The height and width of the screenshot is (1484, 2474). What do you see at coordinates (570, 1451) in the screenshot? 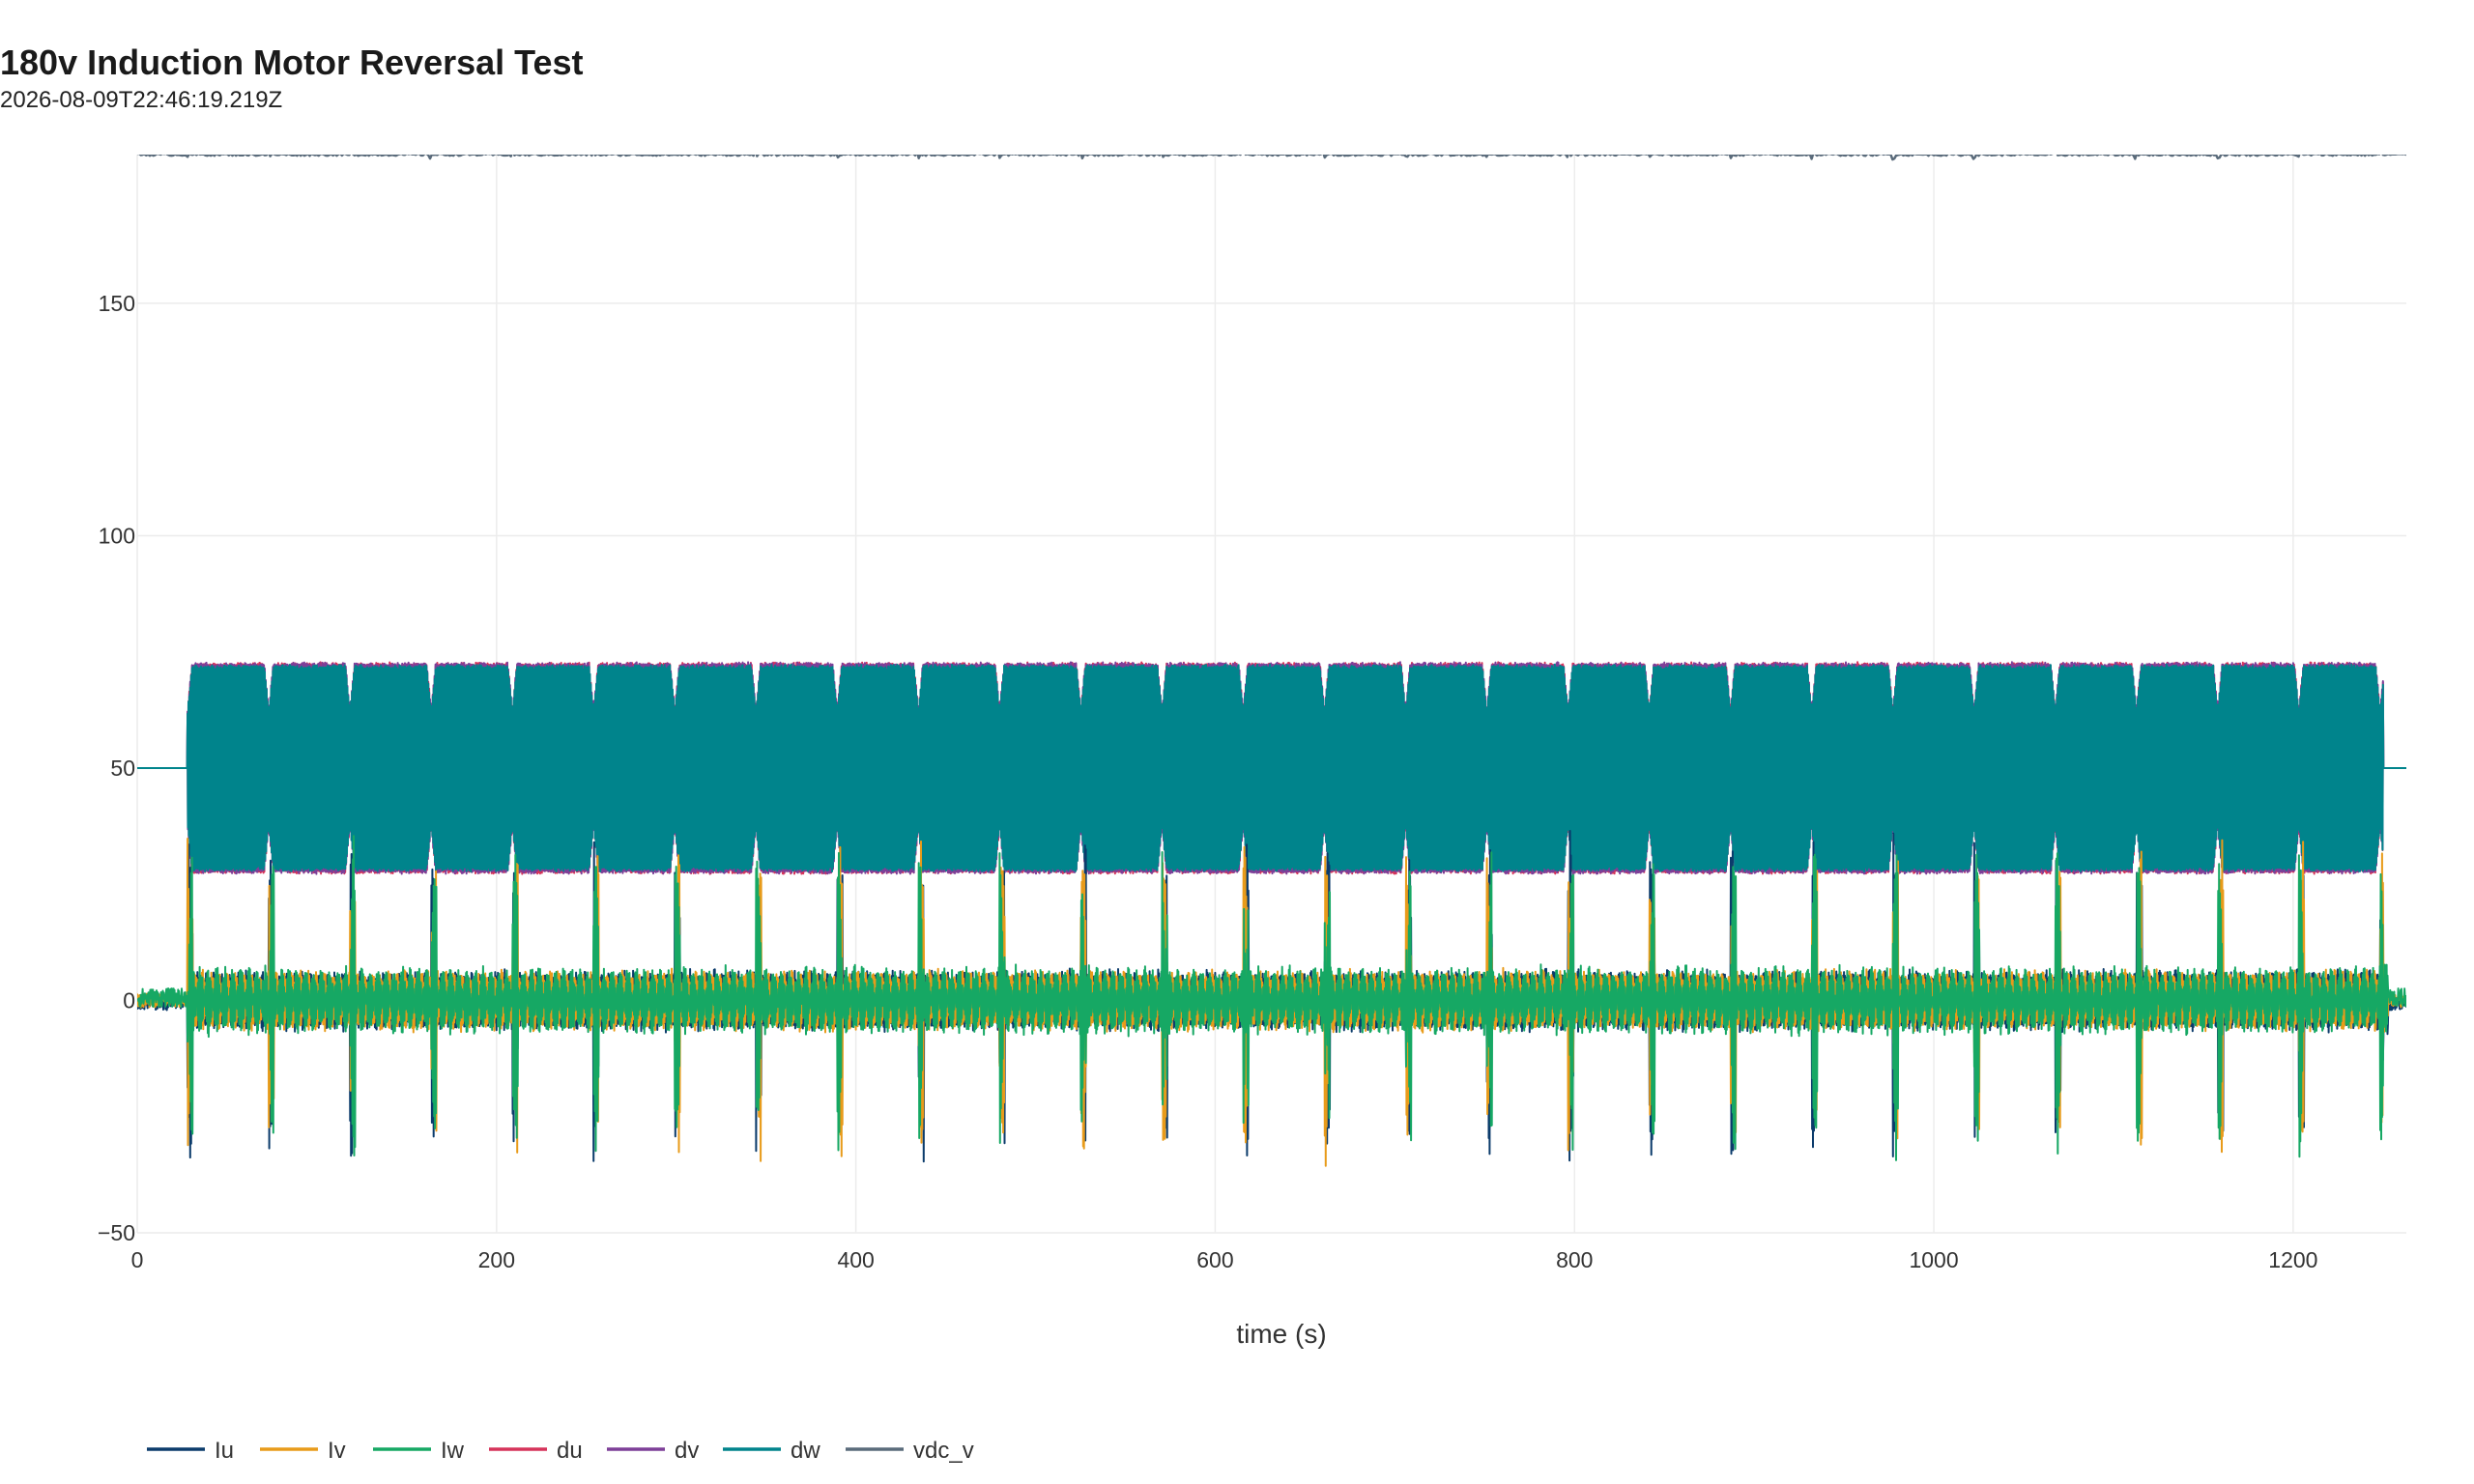
I see `legend-label: du` at bounding box center [570, 1451].